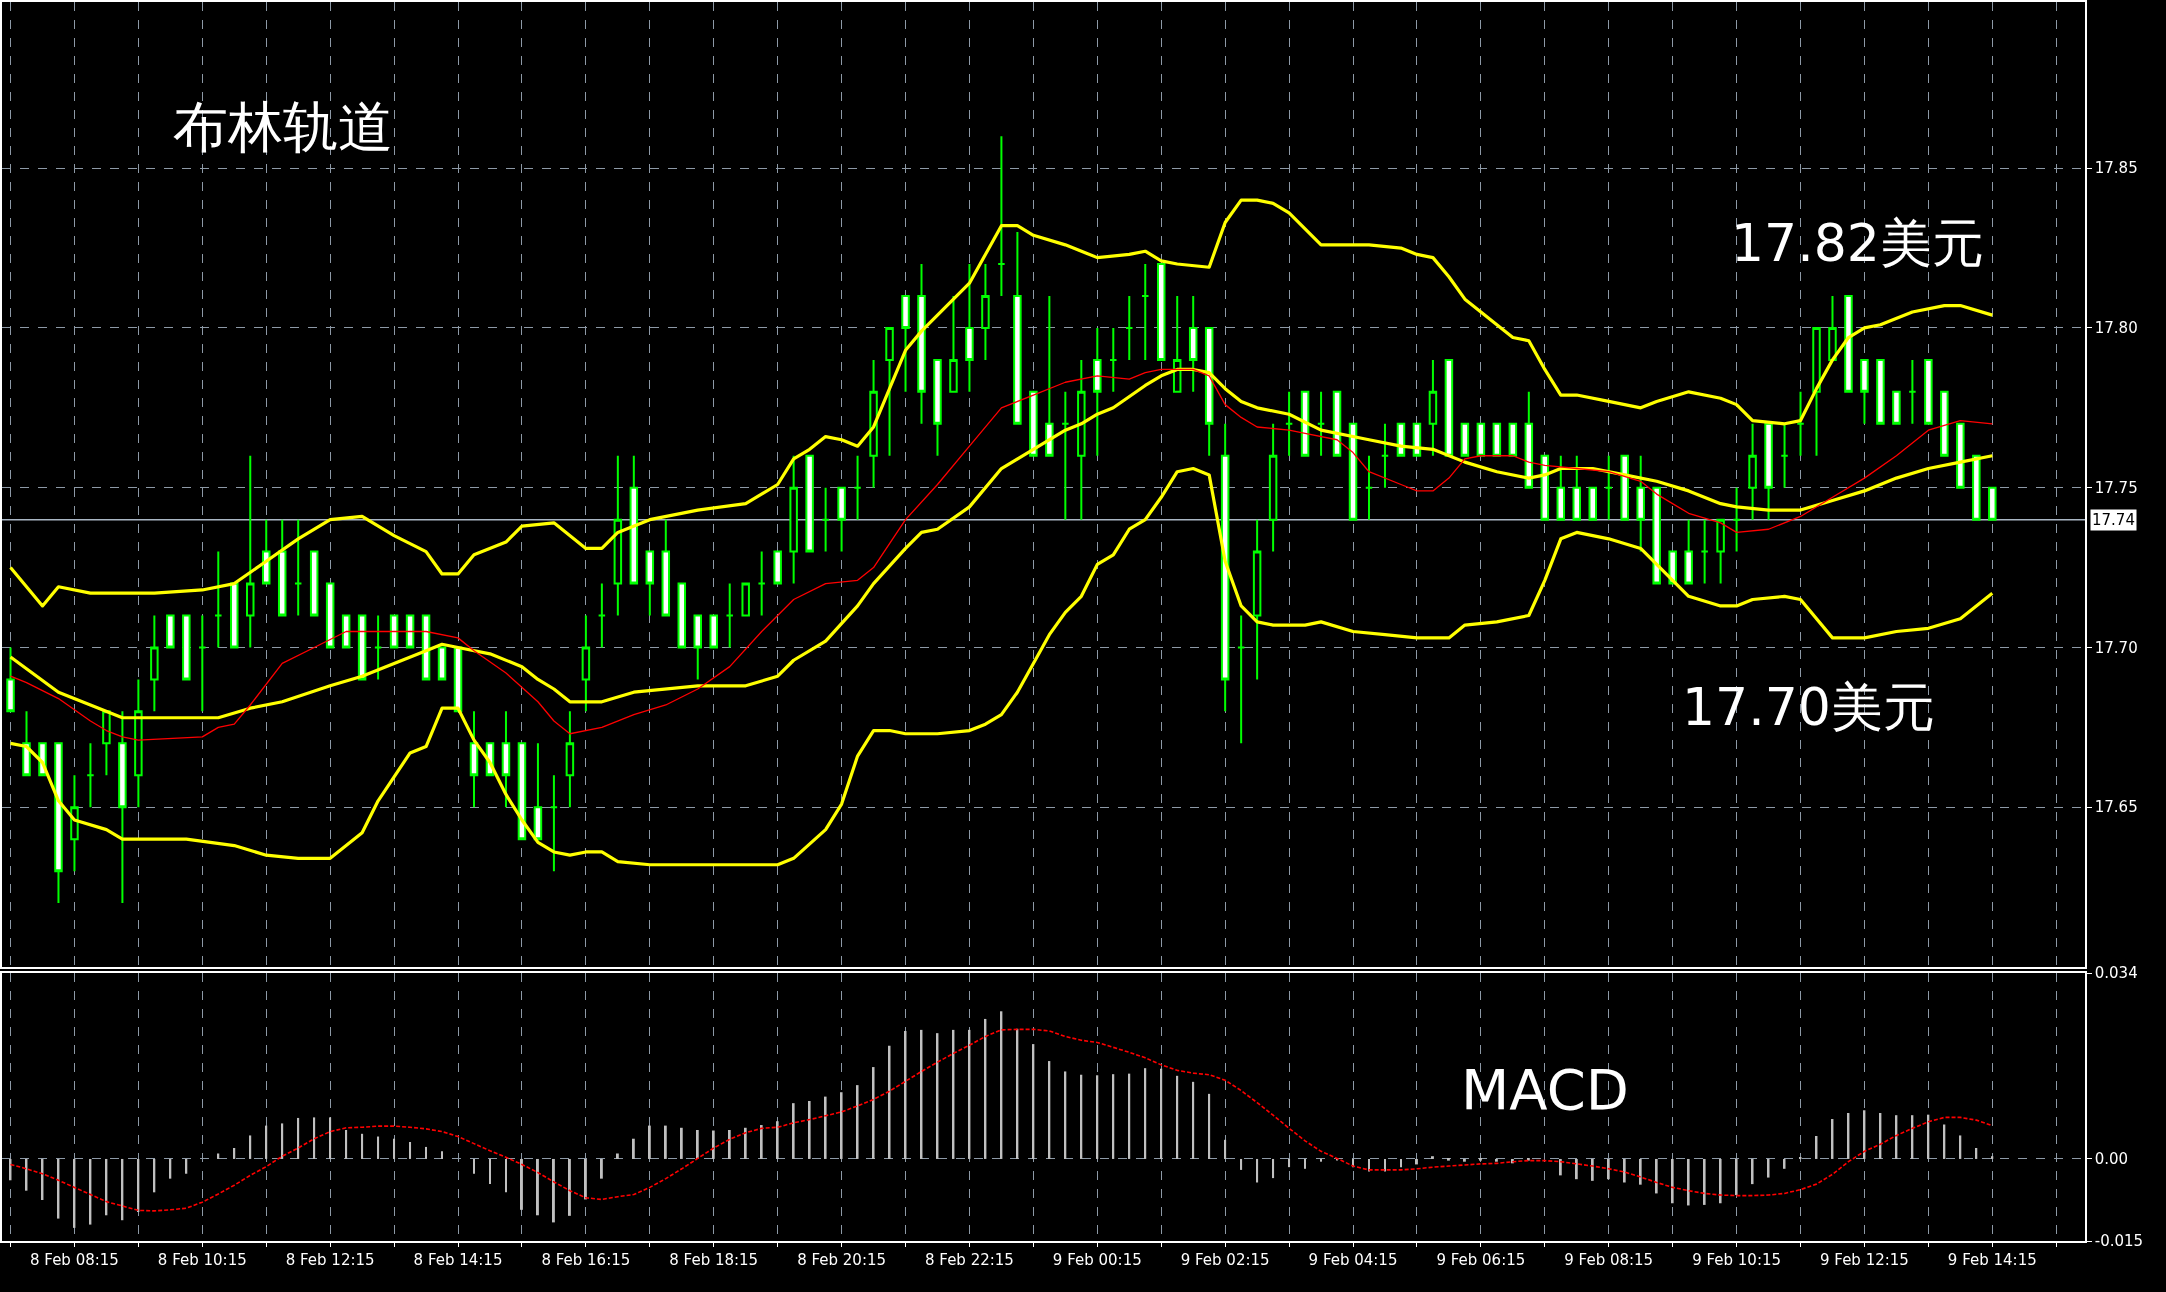  Describe the element at coordinates (74, 1259) in the screenshot. I see `x-tick-label: 8 Feb 08:15` at that location.